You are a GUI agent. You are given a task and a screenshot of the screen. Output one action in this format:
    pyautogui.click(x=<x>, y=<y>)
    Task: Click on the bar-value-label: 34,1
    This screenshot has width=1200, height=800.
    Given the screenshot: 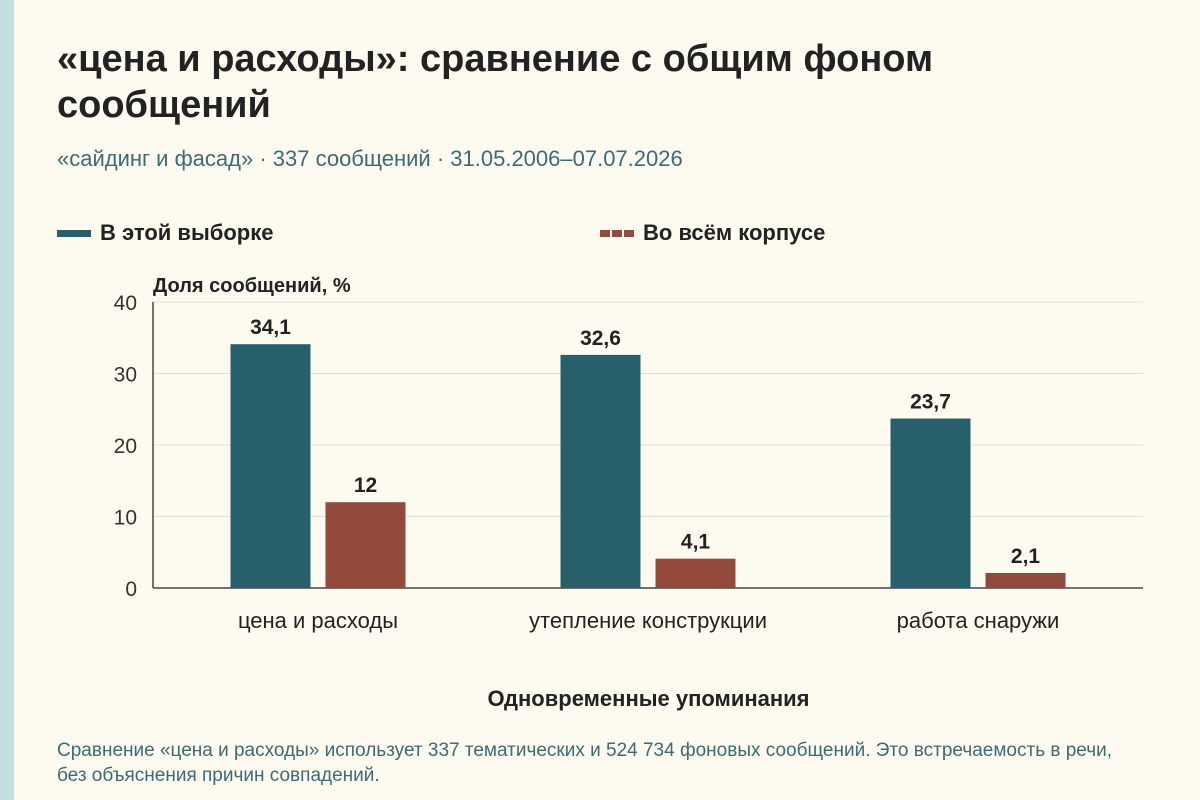 What is the action you would take?
    pyautogui.click(x=270, y=327)
    